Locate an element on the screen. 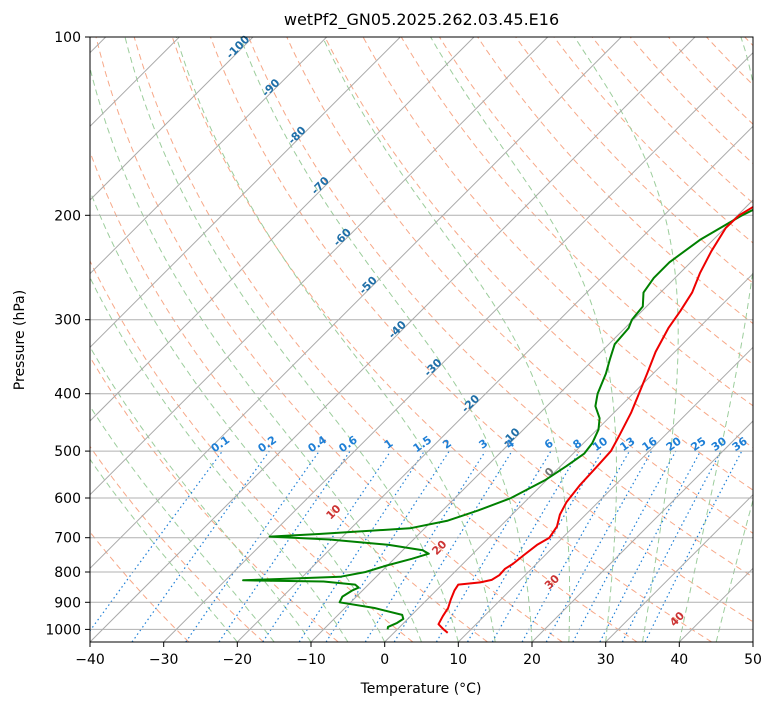 Image resolution: width=775 pixels, height=708 pixels. mixing-ratio-label: 2 is located at coordinates (447, 444).